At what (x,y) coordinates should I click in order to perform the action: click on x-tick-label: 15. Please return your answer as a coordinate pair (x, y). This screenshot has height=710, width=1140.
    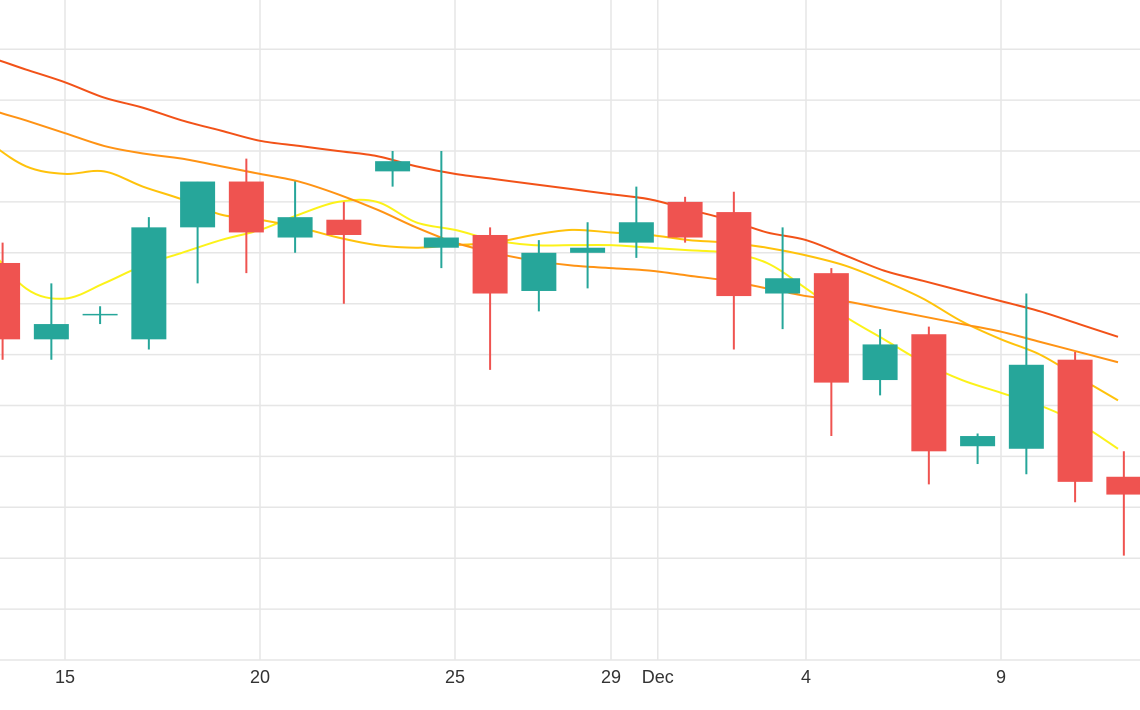
    Looking at the image, I should click on (65, 677).